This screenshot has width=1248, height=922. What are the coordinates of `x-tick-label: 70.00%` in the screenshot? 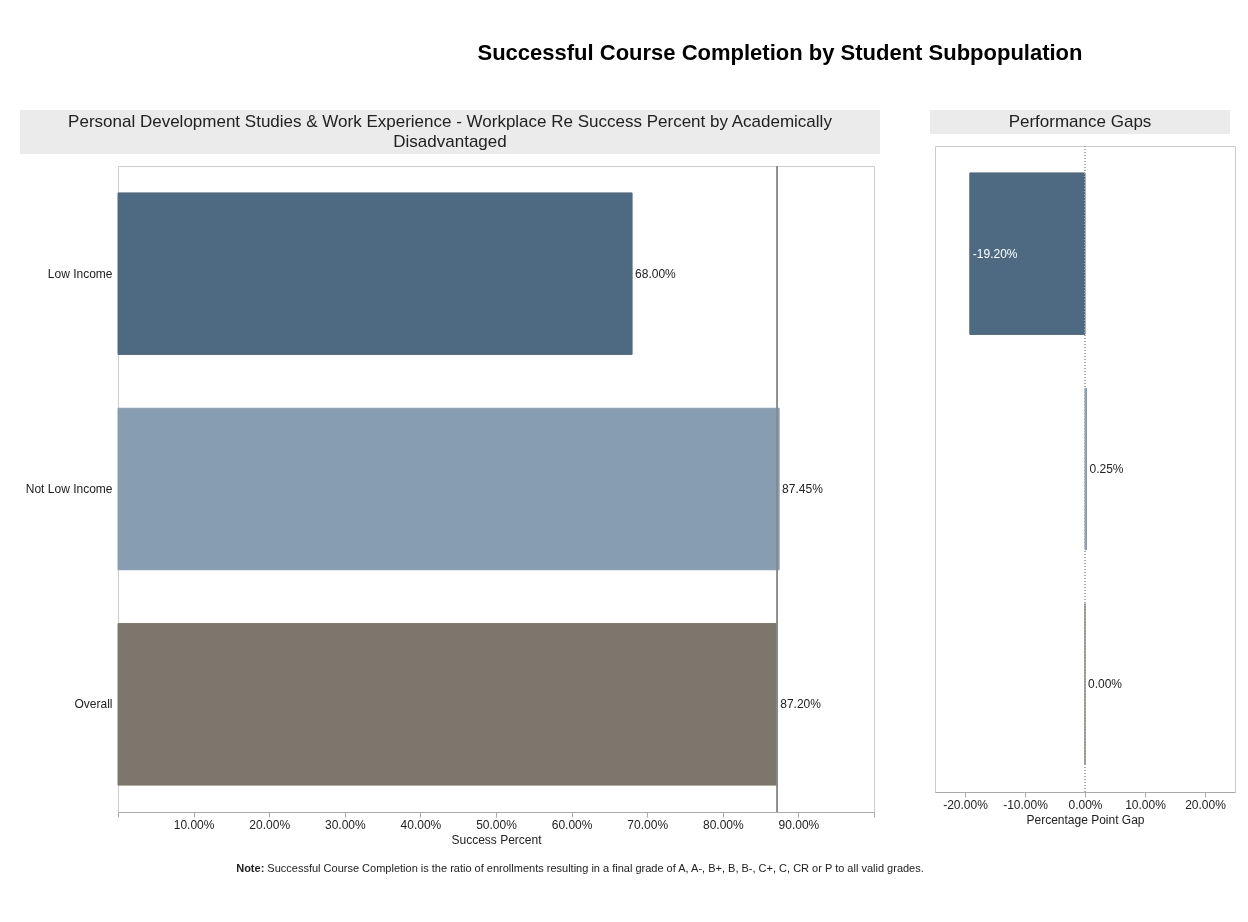 It's located at (648, 824).